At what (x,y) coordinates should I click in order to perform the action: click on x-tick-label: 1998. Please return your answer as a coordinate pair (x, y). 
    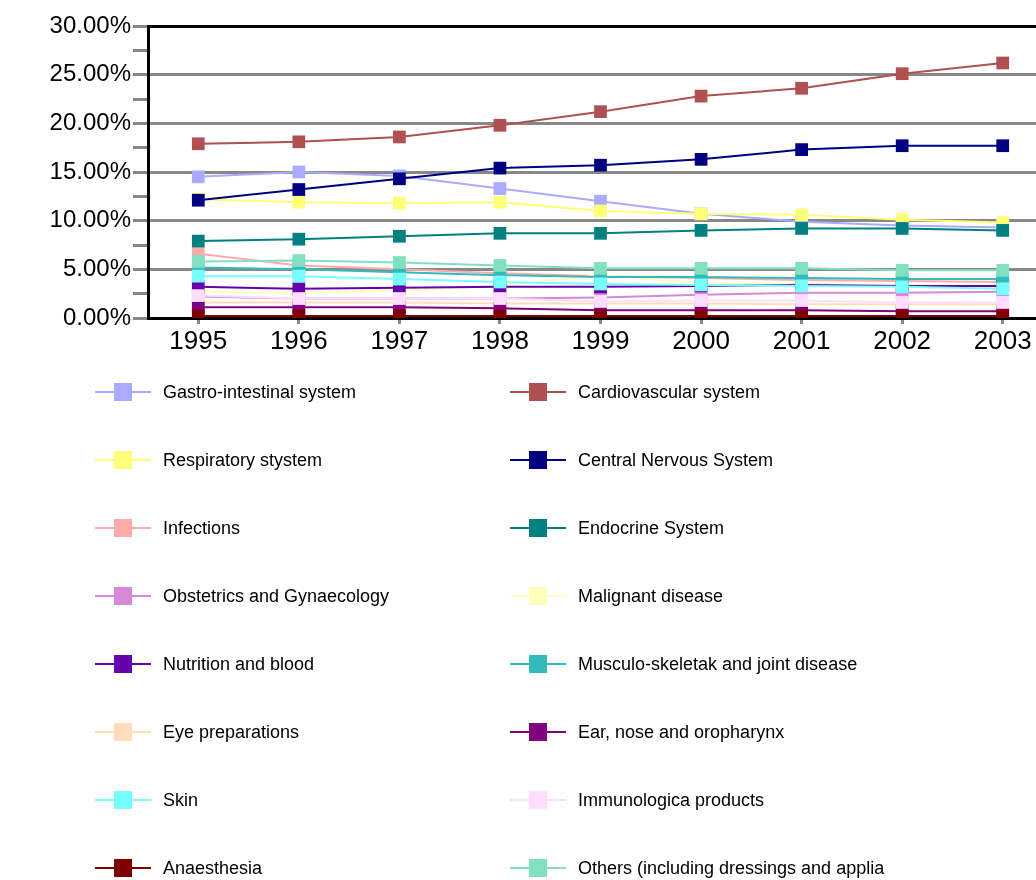
    Looking at the image, I should click on (500, 339).